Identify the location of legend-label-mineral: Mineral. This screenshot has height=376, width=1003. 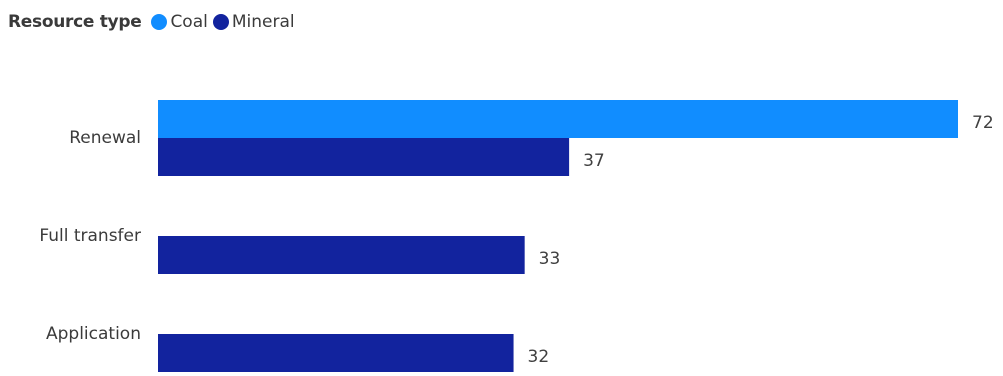
(263, 22).